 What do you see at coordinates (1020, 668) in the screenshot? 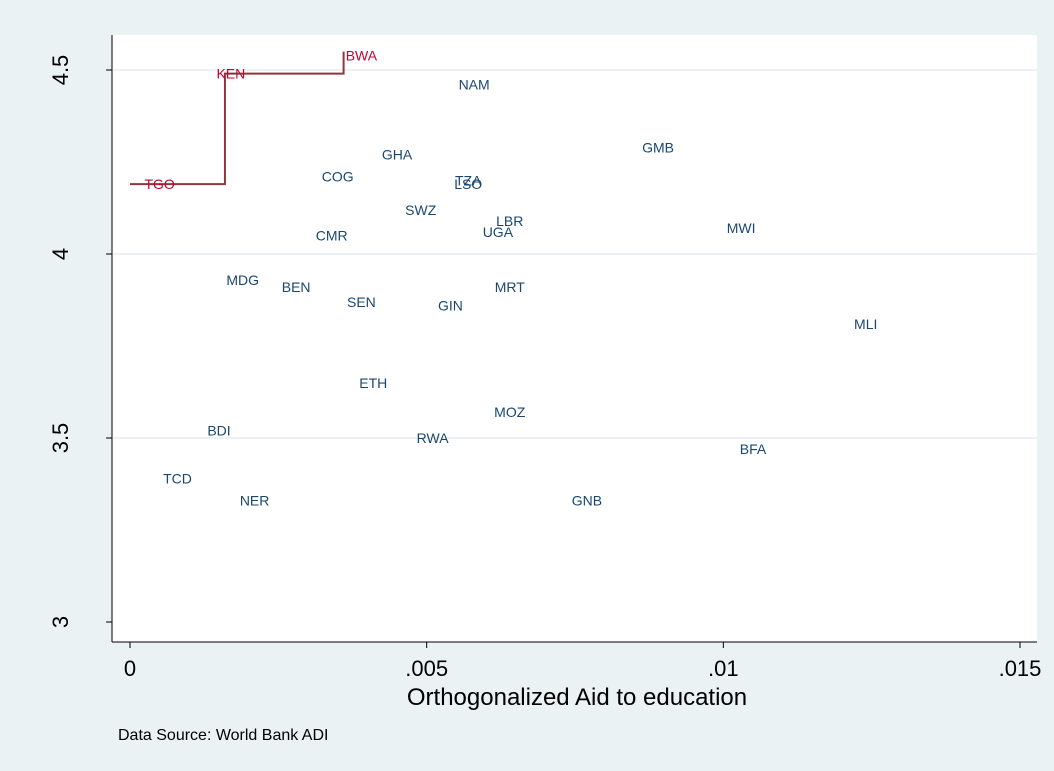
I see `x-tick-label: .015` at bounding box center [1020, 668].